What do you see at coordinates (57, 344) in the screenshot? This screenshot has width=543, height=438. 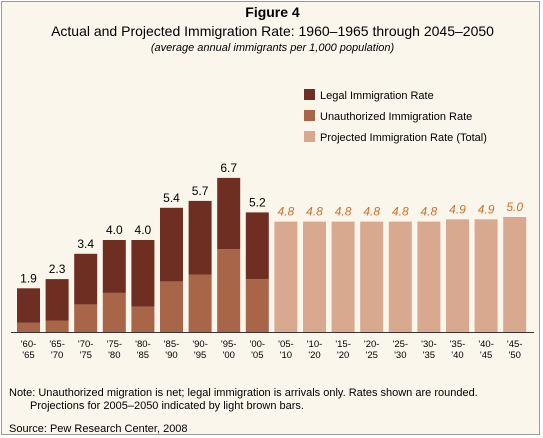 I see `x-tick-label: '65-` at bounding box center [57, 344].